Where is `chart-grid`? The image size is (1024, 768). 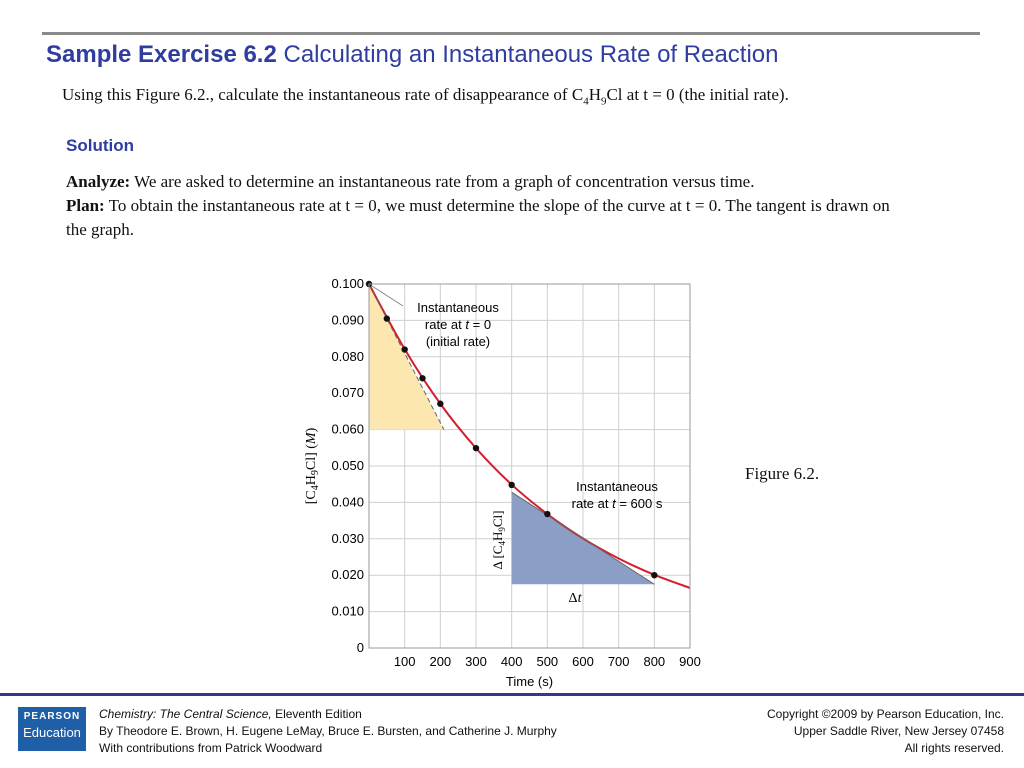 chart-grid is located at coordinates (530, 466).